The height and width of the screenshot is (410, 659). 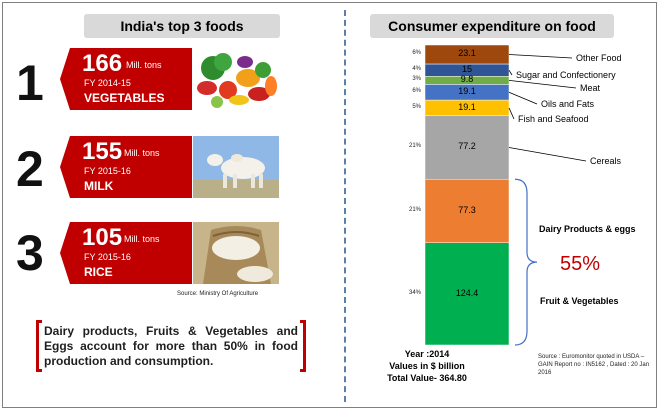 What do you see at coordinates (606, 161) in the screenshot?
I see `category-label: Cereals` at bounding box center [606, 161].